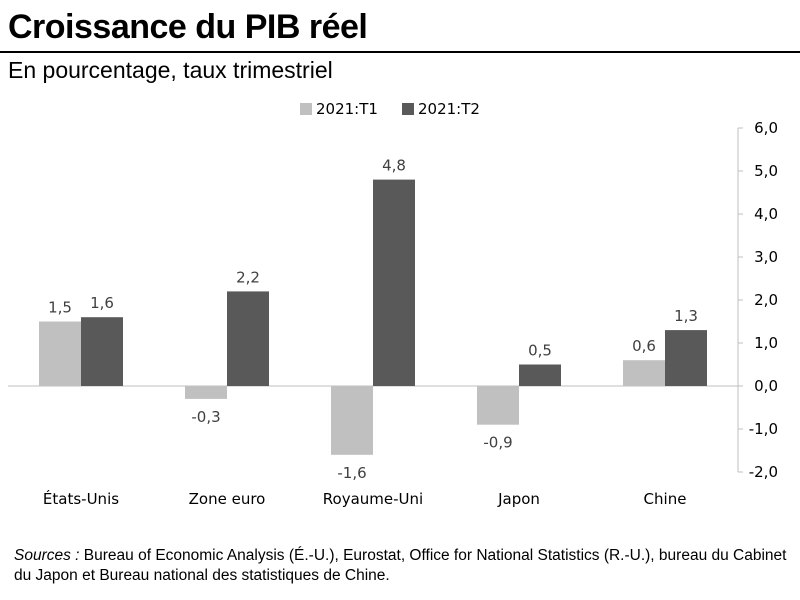  What do you see at coordinates (766, 386) in the screenshot?
I see `y-tick-label: 0,0` at bounding box center [766, 386].